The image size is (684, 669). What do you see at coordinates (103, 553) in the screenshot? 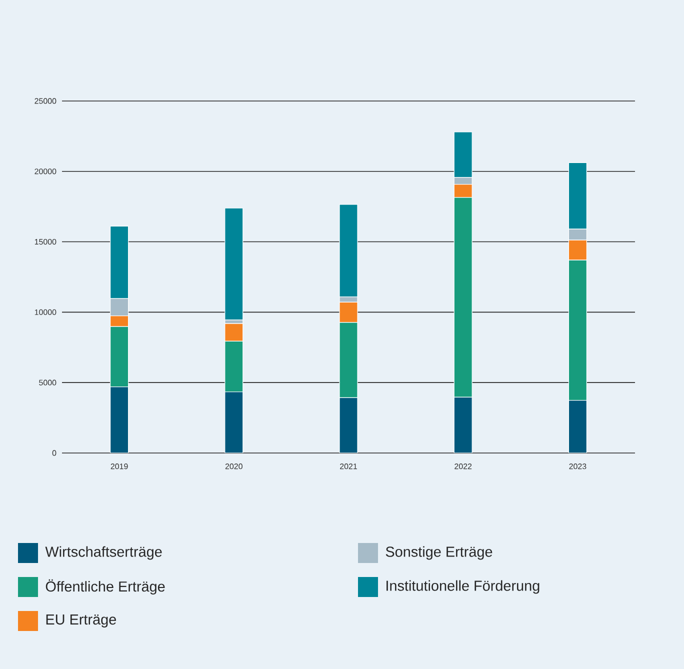
I see `legend-label: Wirtschaftserträge` at bounding box center [103, 553].